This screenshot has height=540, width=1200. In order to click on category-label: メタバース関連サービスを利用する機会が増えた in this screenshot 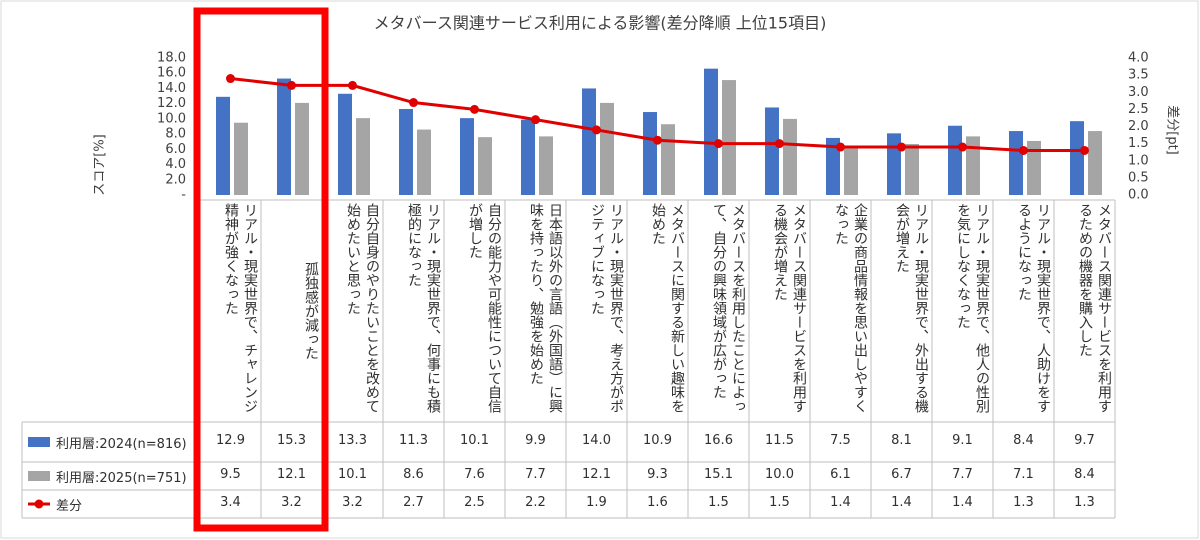, I will do `click(789, 308)`.